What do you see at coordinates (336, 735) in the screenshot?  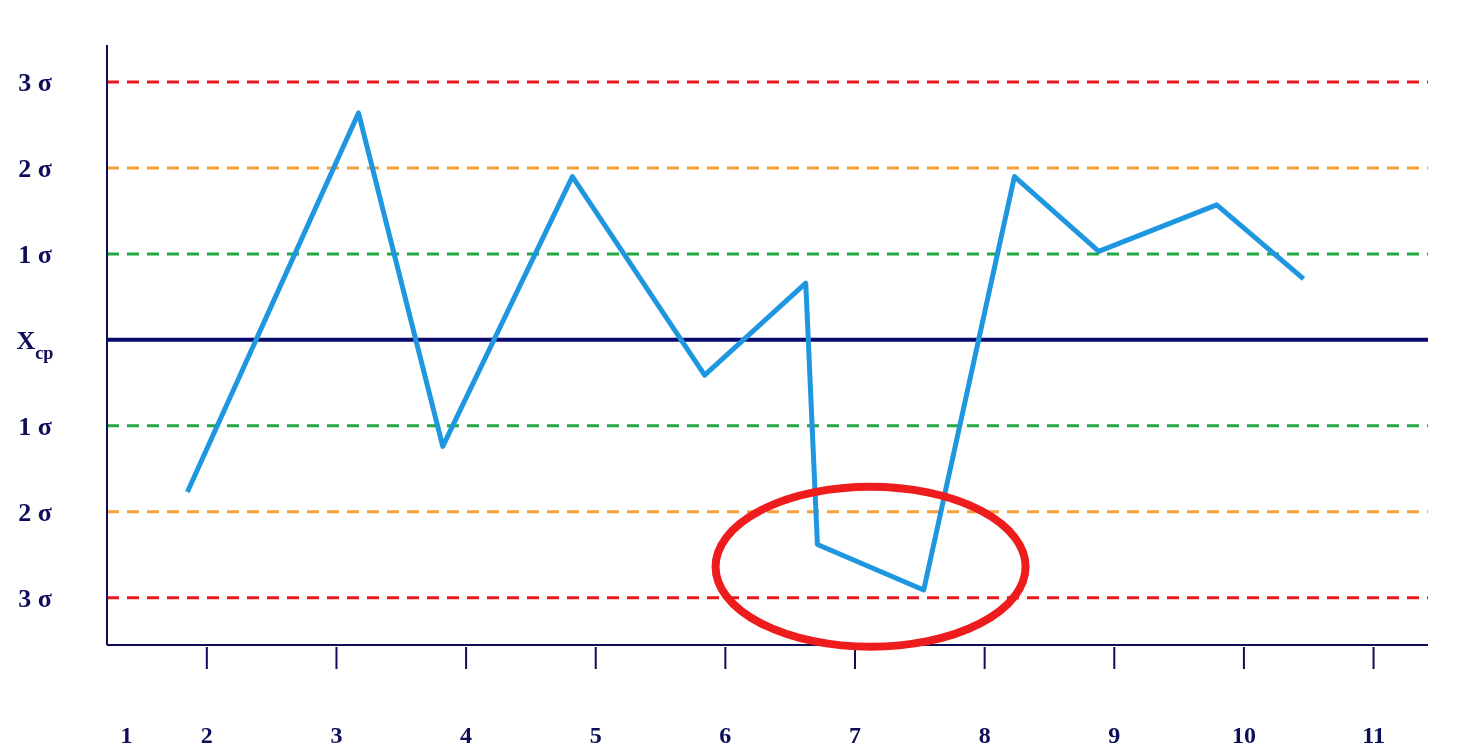 I see `x-tick-label: 3` at bounding box center [336, 735].